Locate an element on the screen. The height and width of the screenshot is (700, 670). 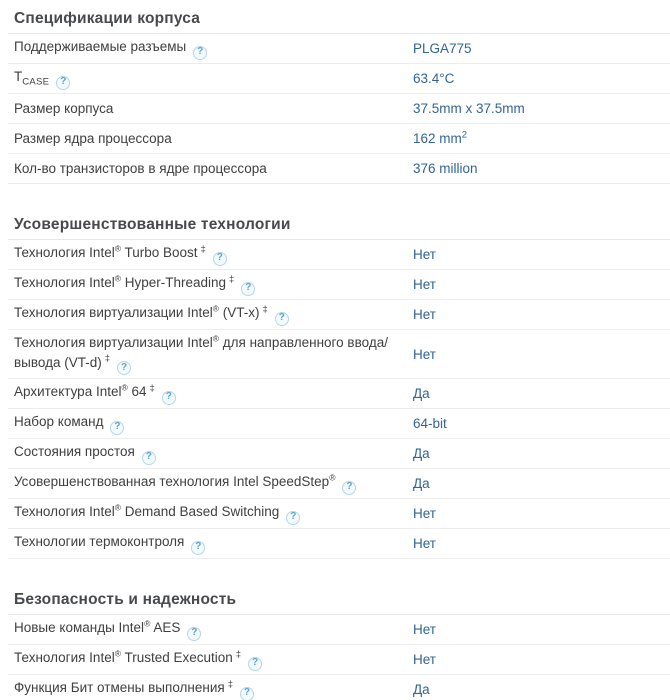
spec-row: Технологии термоконтроля? Нет is located at coordinates (339, 544).